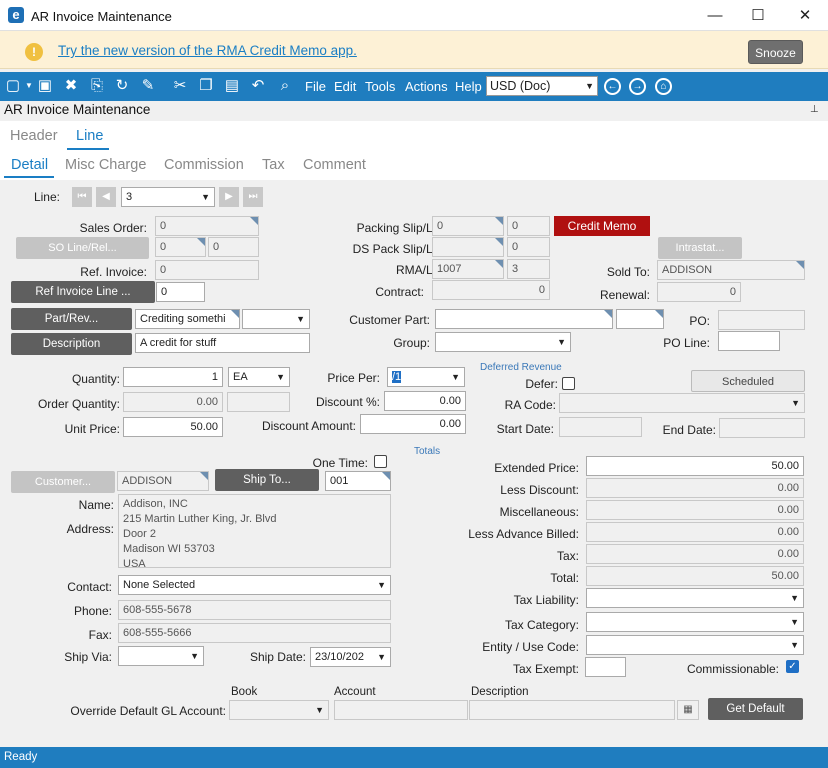 This screenshot has width=828, height=768. Describe the element at coordinates (254, 633) in the screenshot. I see `fax-field: 608-555-5666` at that location.